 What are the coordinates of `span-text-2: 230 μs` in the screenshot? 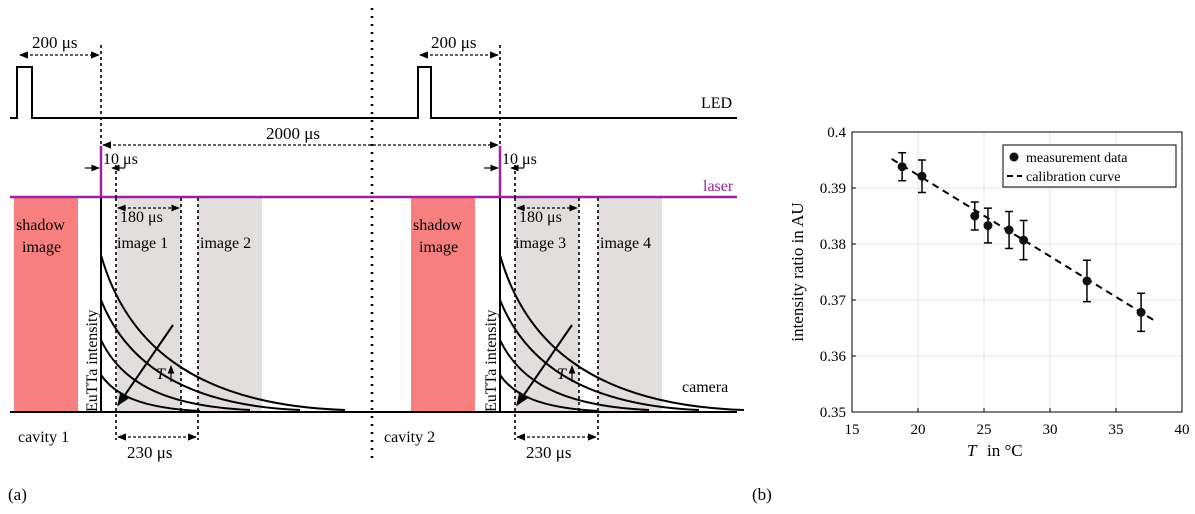 It's located at (548, 452).